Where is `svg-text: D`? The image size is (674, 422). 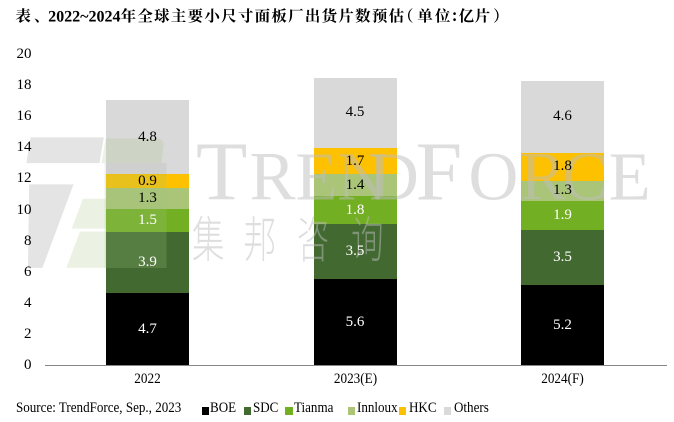 svg-text: D is located at coordinates (394, 177).